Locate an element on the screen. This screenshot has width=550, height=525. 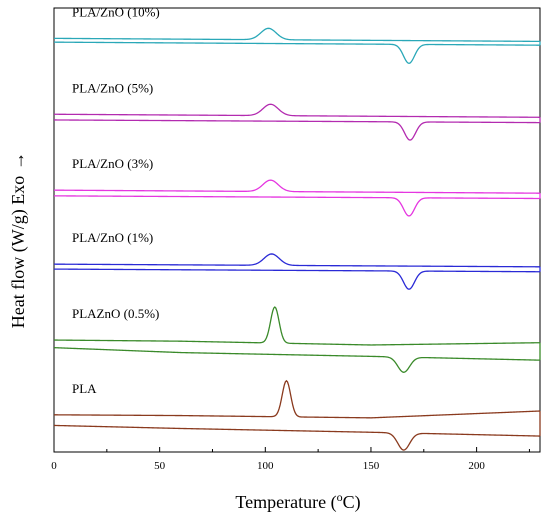
y-axis-title: Heat flow (W/g) Exo→ is located at coordinates (18, 240).